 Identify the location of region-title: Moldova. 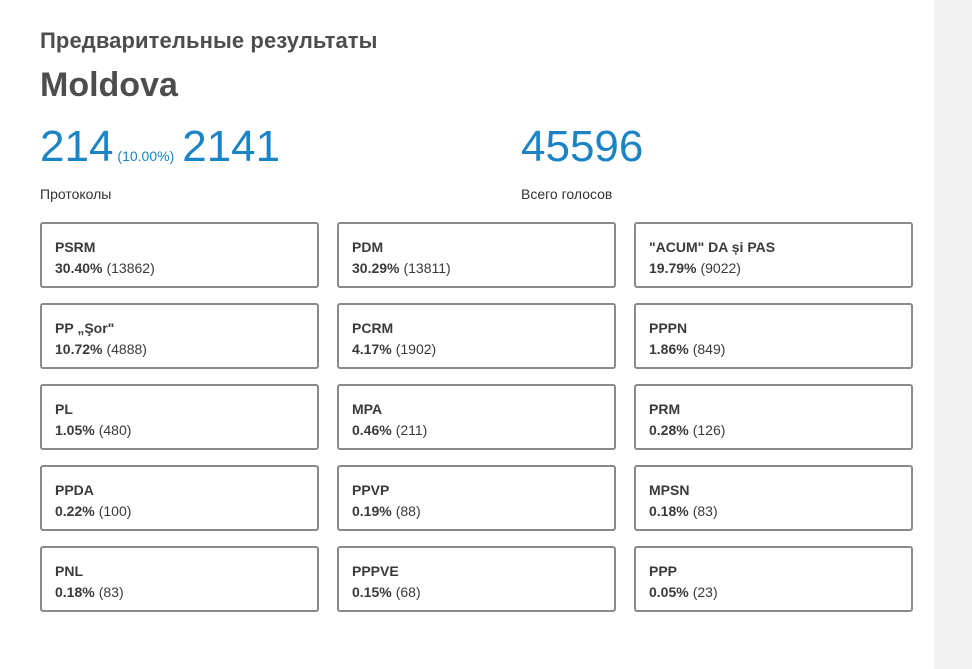
(109, 85).